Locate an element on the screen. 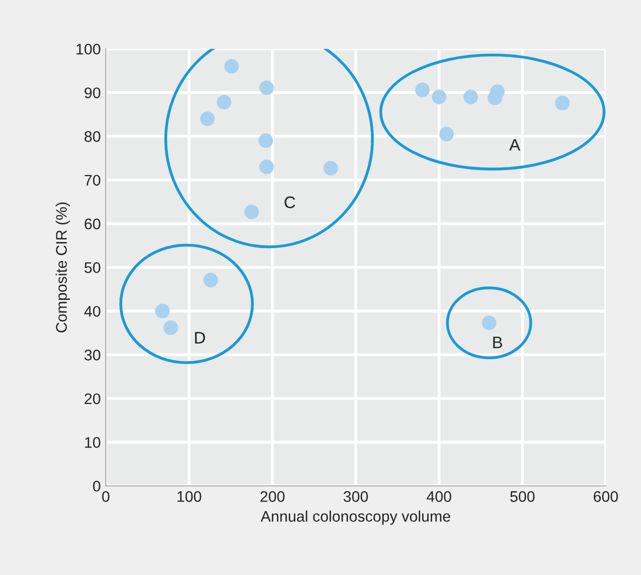  y-tick-label: 90 is located at coordinates (92, 92).